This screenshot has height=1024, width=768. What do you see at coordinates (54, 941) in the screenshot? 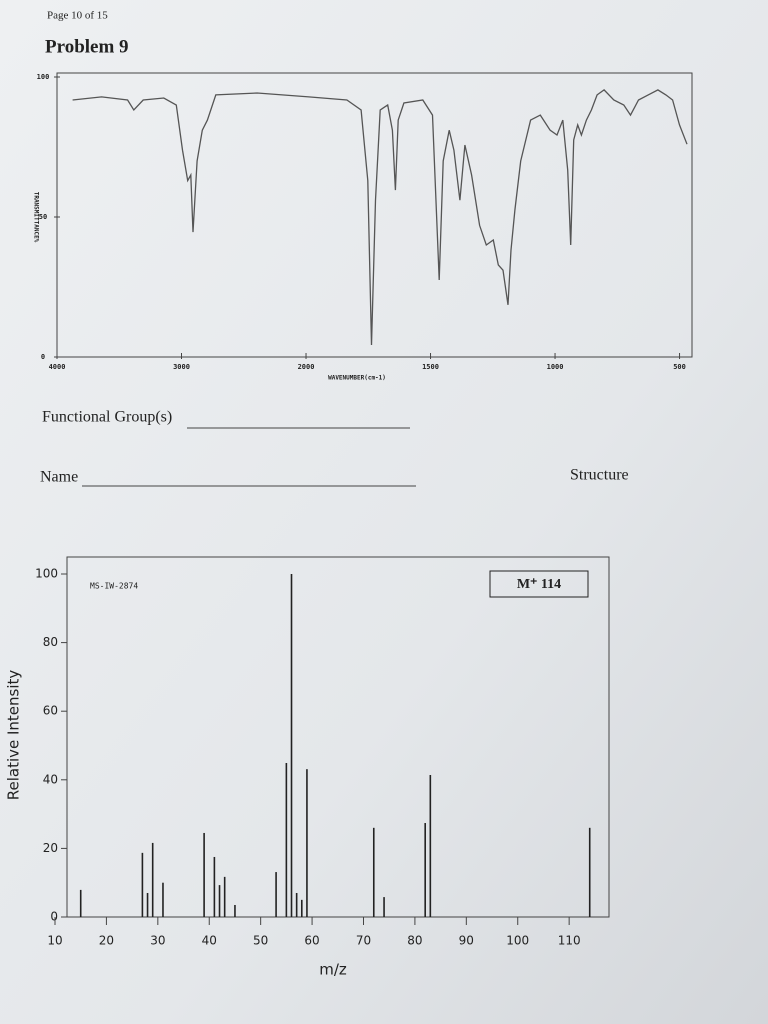
I see `x-tick-label: 10` at bounding box center [54, 941].